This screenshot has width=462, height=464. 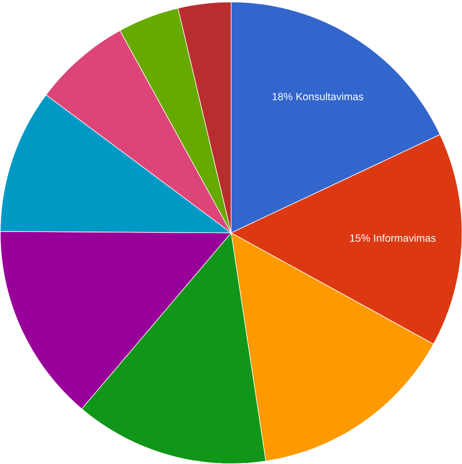 What do you see at coordinates (282, 96) in the screenshot?
I see `data-label: 18%` at bounding box center [282, 96].